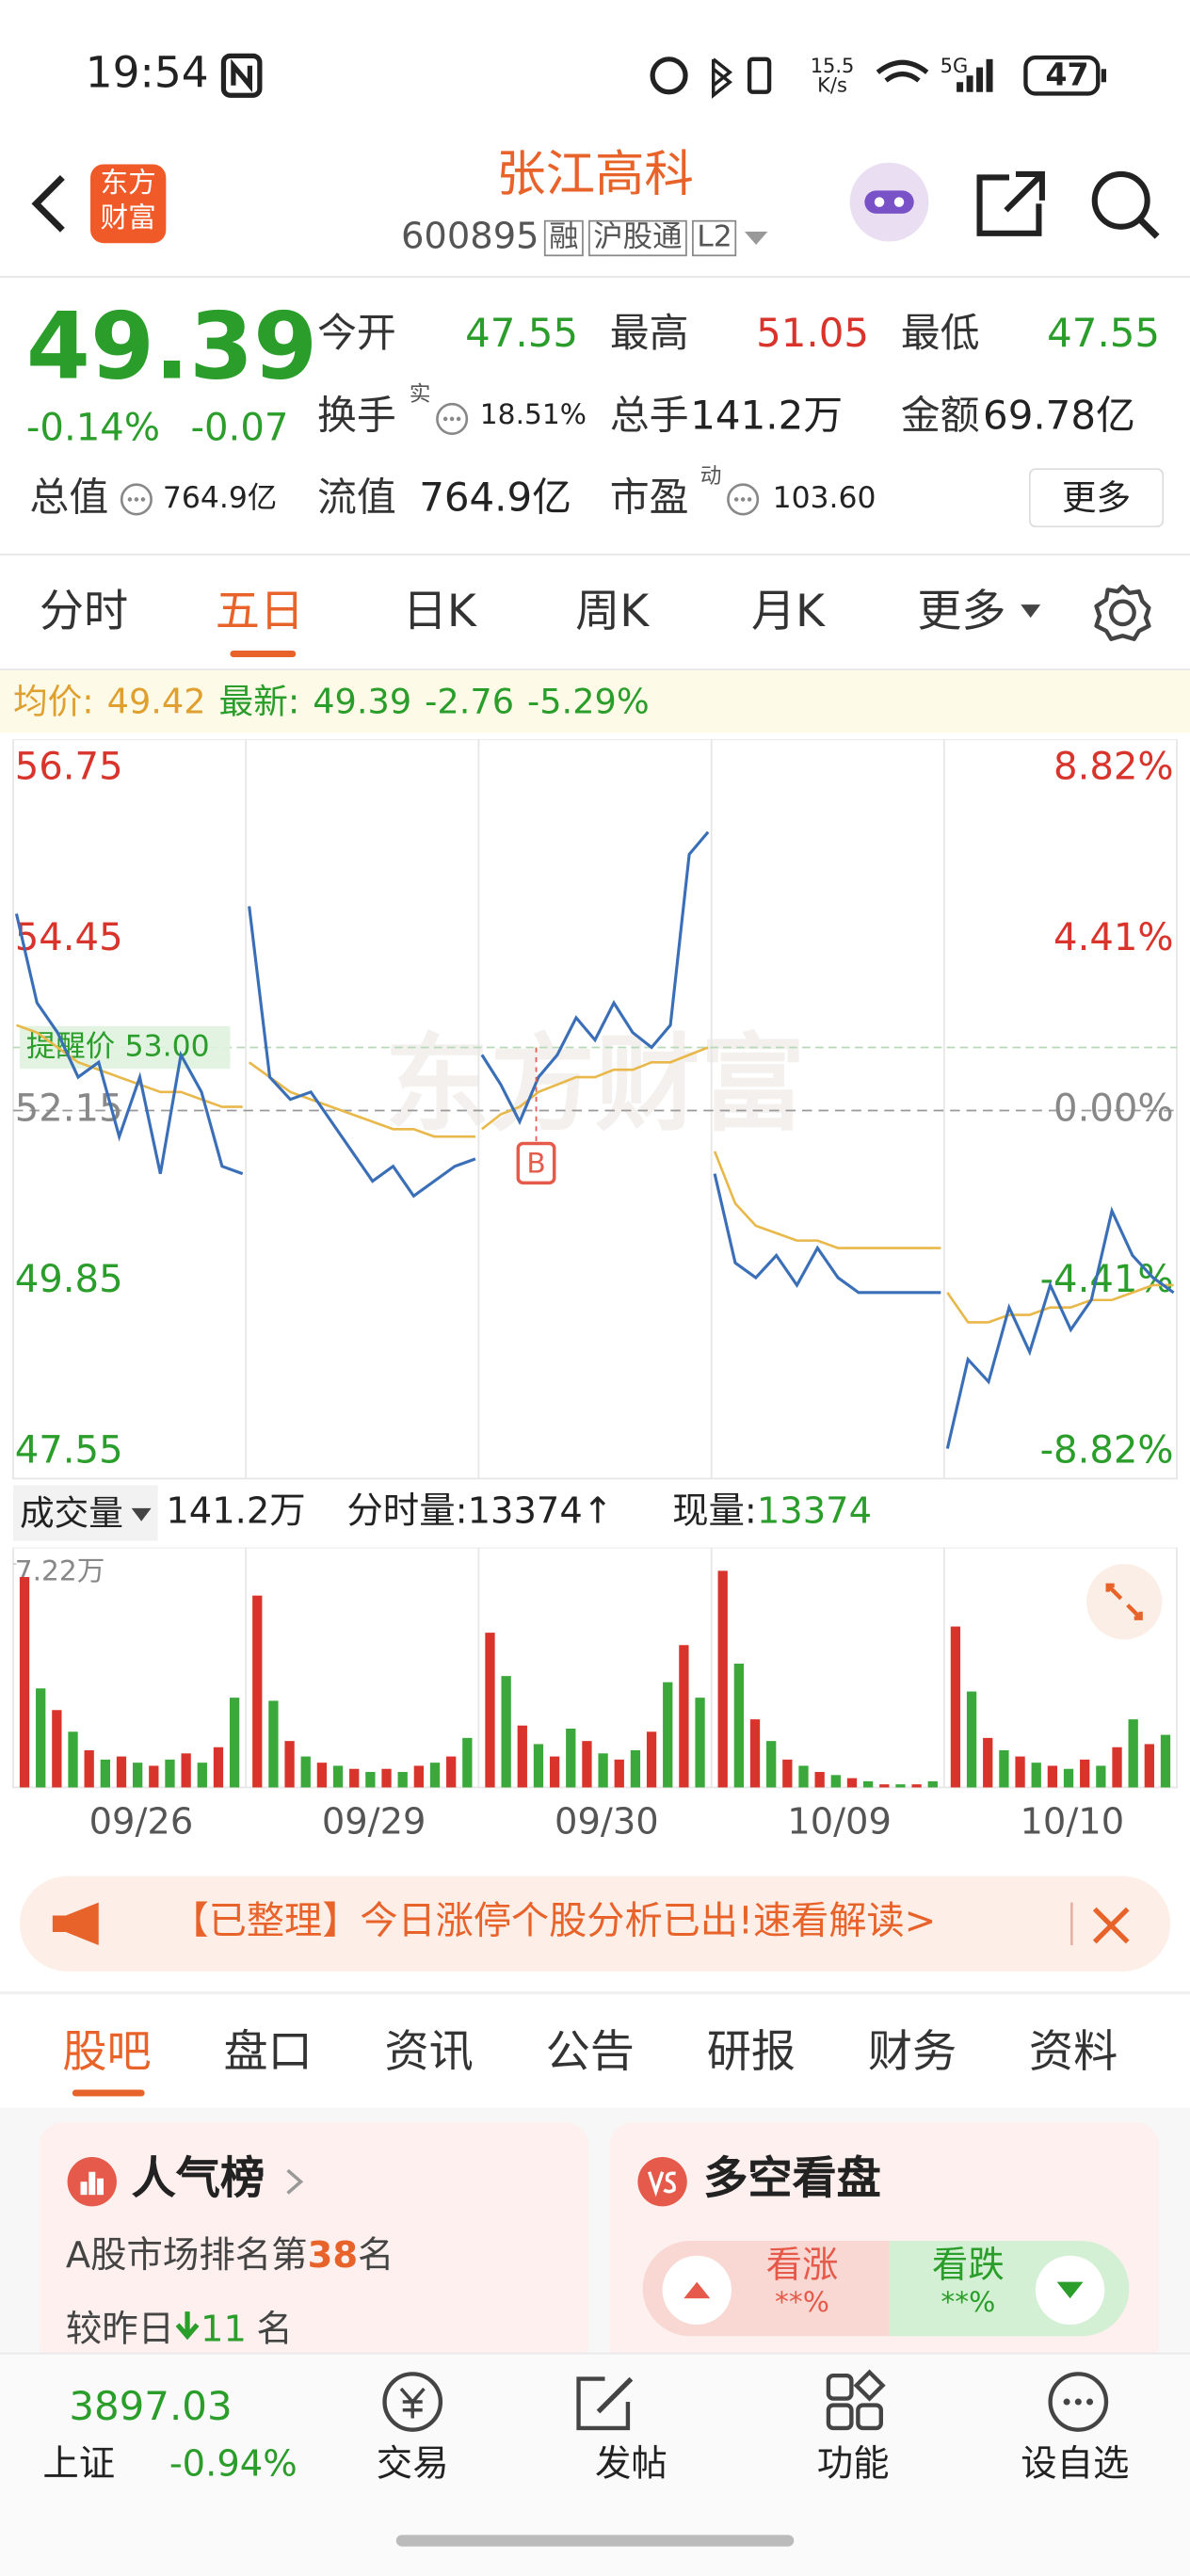  Describe the element at coordinates (69, 1279) in the screenshot. I see `price-tick-label: 49.85` at that location.